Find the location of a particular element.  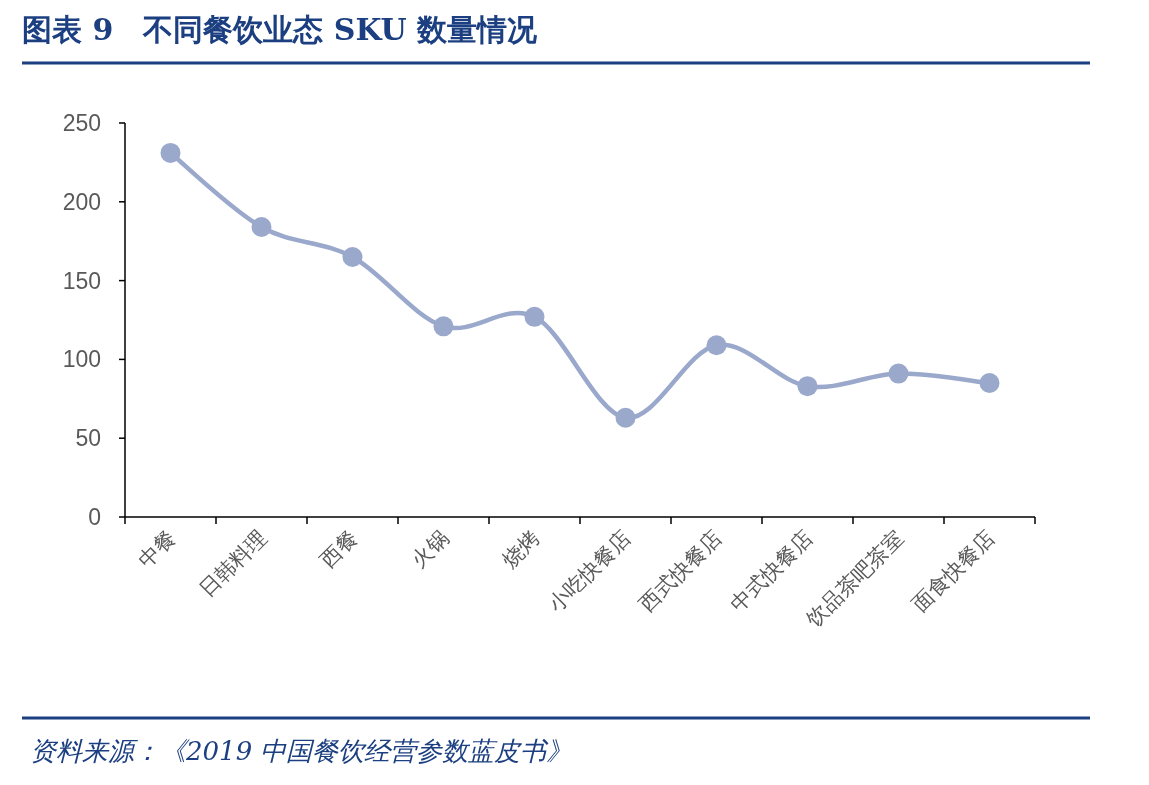

text: 资料来源：《2019 中国餐饮经营参数蓝皮书》 is located at coordinates (301, 751).